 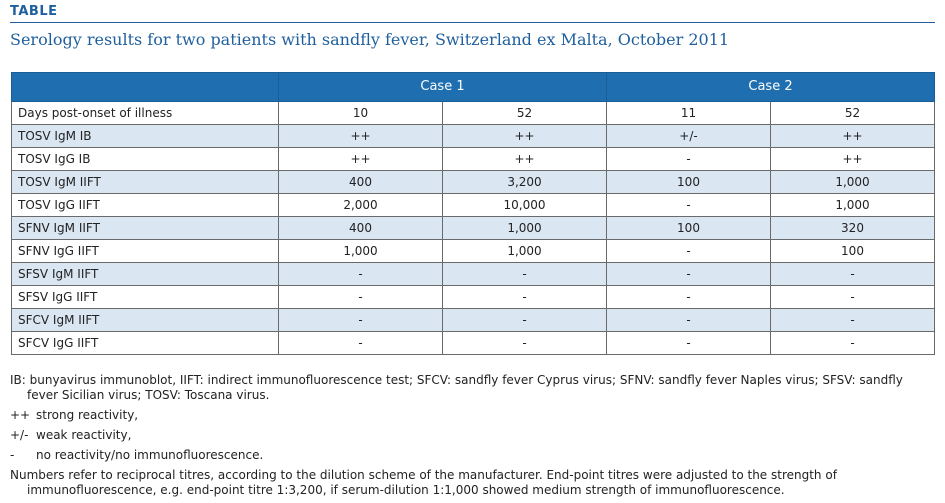 What do you see at coordinates (145, 87) in the screenshot?
I see `row-header-blank` at bounding box center [145, 87].